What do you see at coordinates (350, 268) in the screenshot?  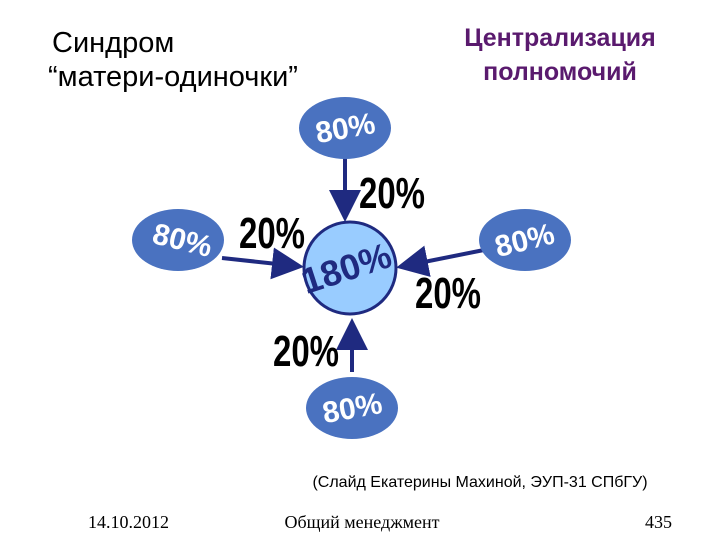 I see `center-node` at bounding box center [350, 268].